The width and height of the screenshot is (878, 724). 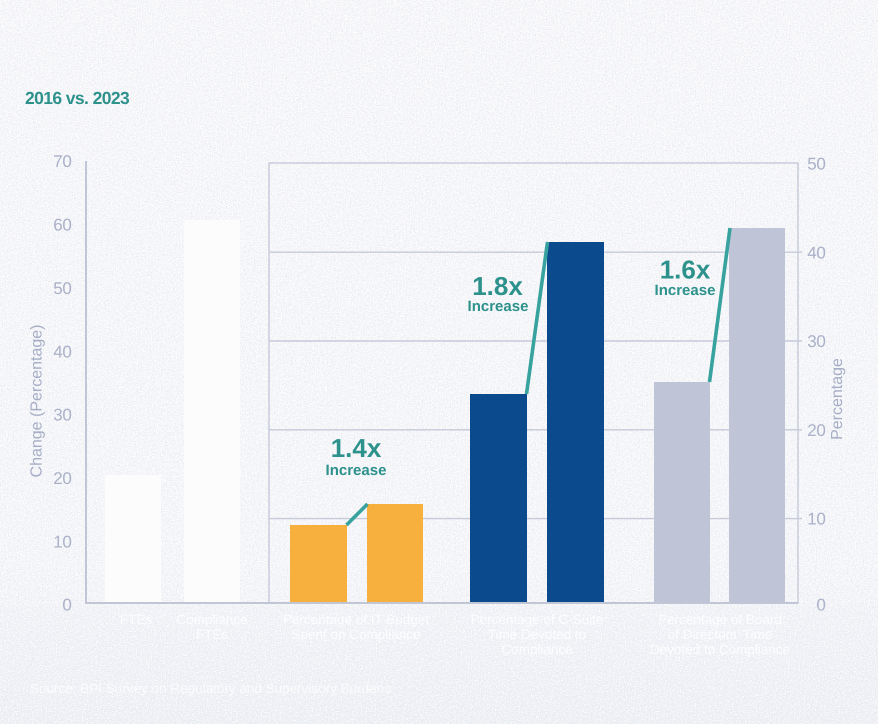 What do you see at coordinates (62, 225) in the screenshot?
I see `svg-text: 60` at bounding box center [62, 225].